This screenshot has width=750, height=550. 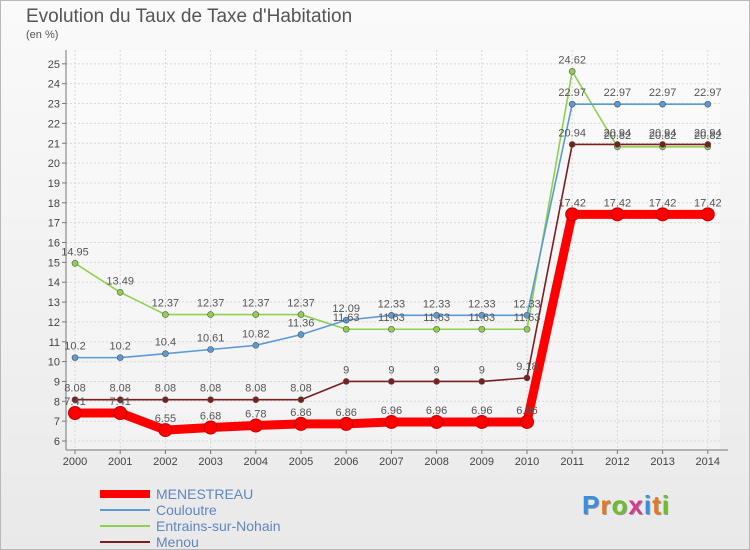 I want to click on y-tick-label: 23, so click(x=54, y=105).